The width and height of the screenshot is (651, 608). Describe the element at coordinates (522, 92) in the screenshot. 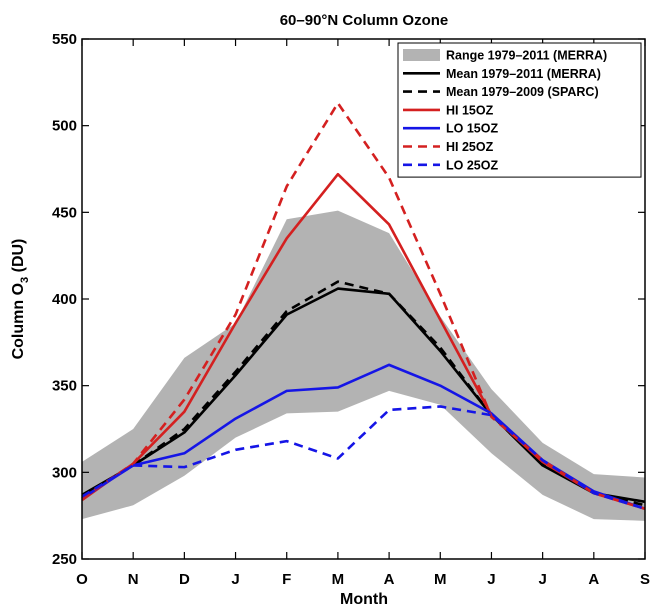

I see `legend-label: Mean 1979–2009 (SPARC)` at that location.